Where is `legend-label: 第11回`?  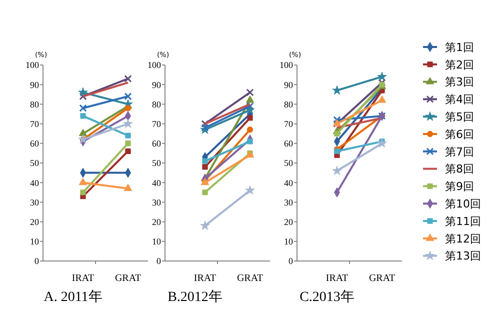
legend-label: 第11回 is located at coordinates (463, 221).